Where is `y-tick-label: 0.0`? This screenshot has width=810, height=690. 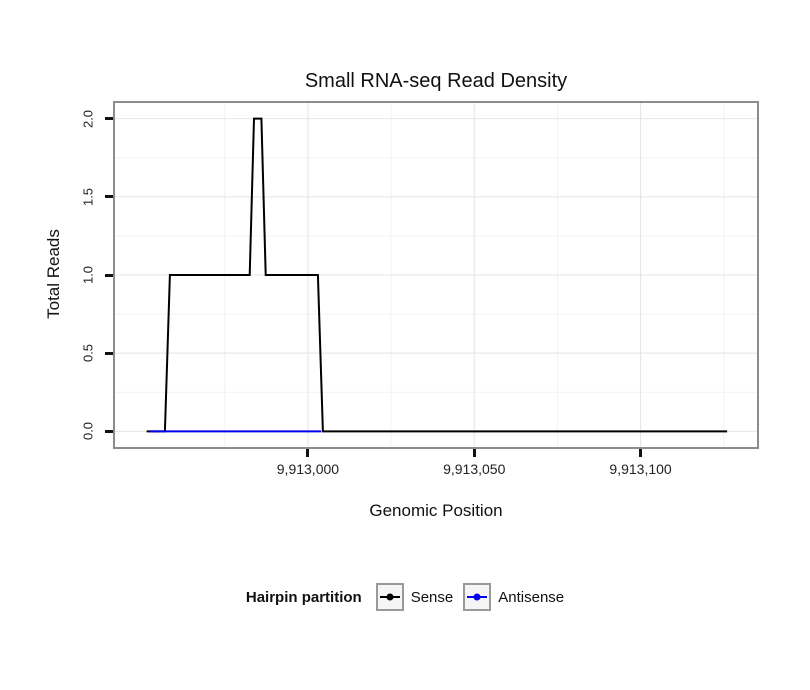 y-tick-label: 0.0 is located at coordinates (88, 431).